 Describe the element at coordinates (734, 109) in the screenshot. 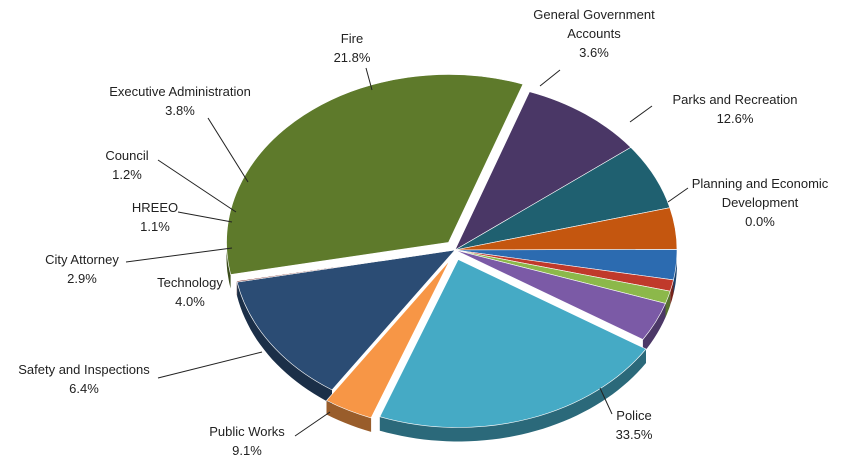

I see `label-parks-and-recreation: Parks and Recreation 12.6%` at that location.